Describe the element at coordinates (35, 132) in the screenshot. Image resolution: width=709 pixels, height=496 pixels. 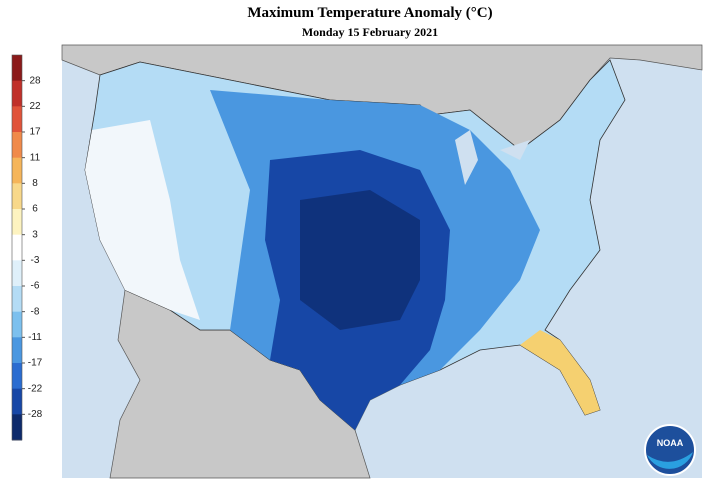
I see `legend-tick-label: 17` at that location.